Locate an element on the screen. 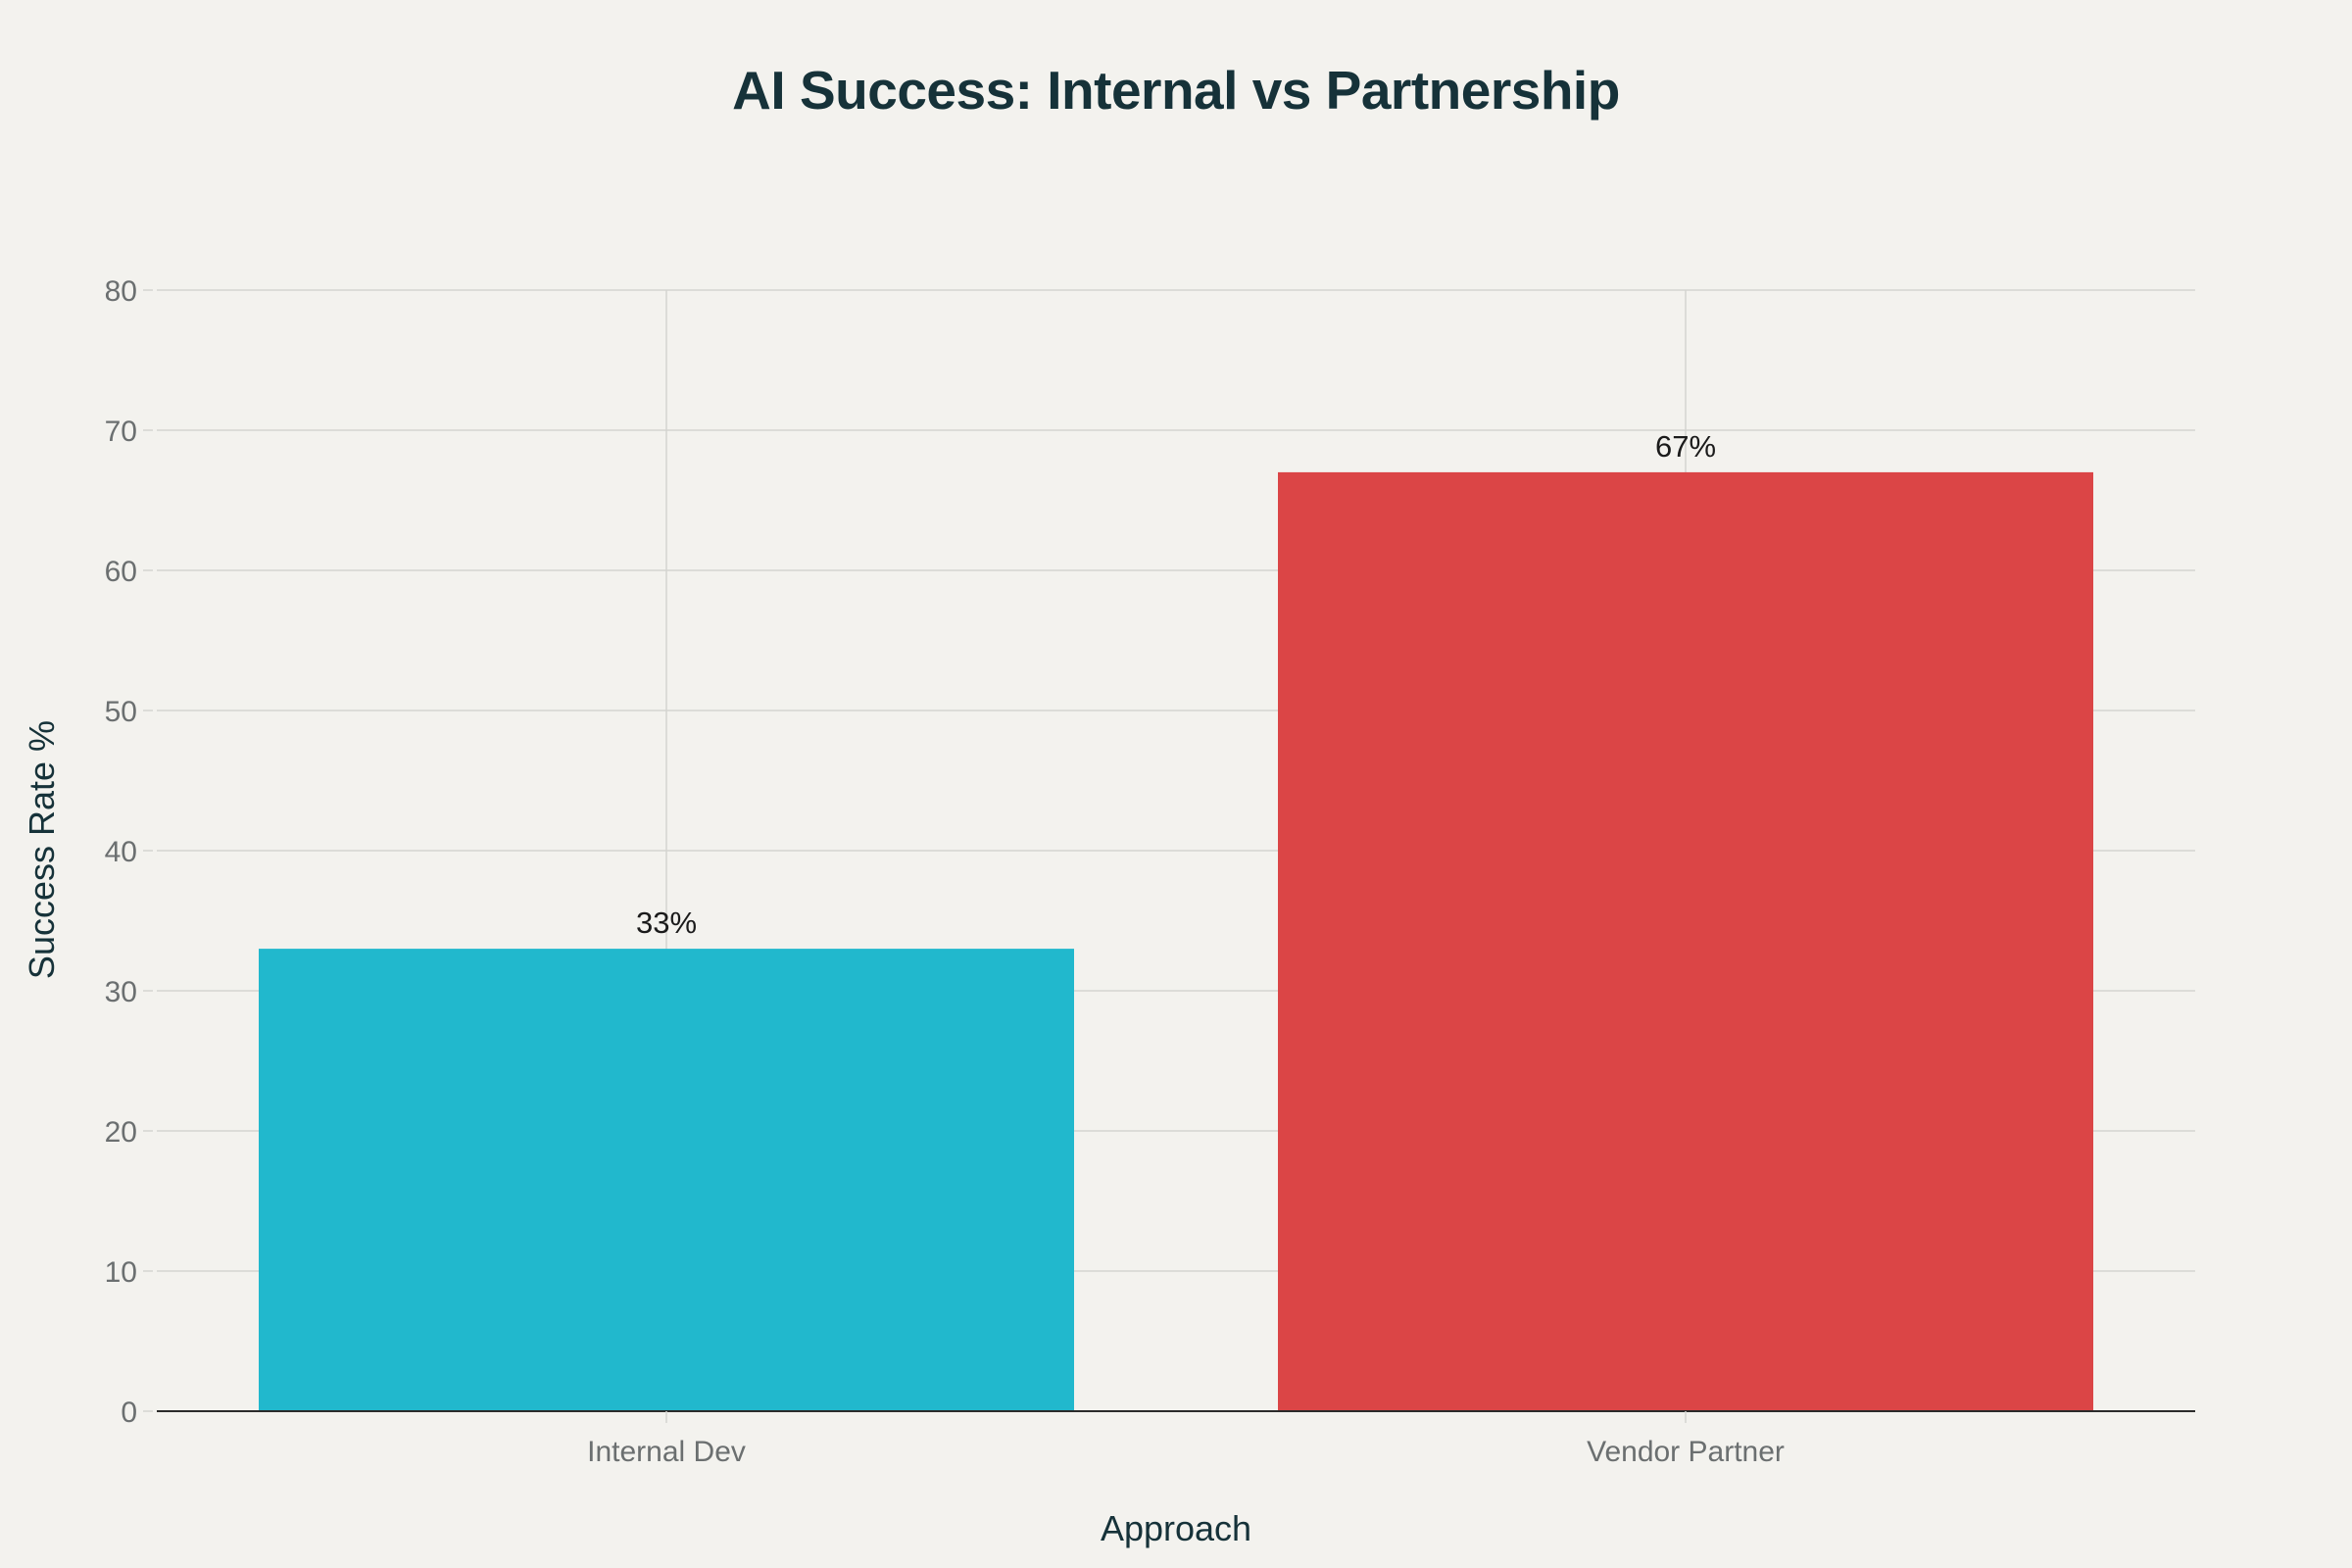 The height and width of the screenshot is (1568, 2352). y-axis-title: Success Rate % is located at coordinates (42, 849).